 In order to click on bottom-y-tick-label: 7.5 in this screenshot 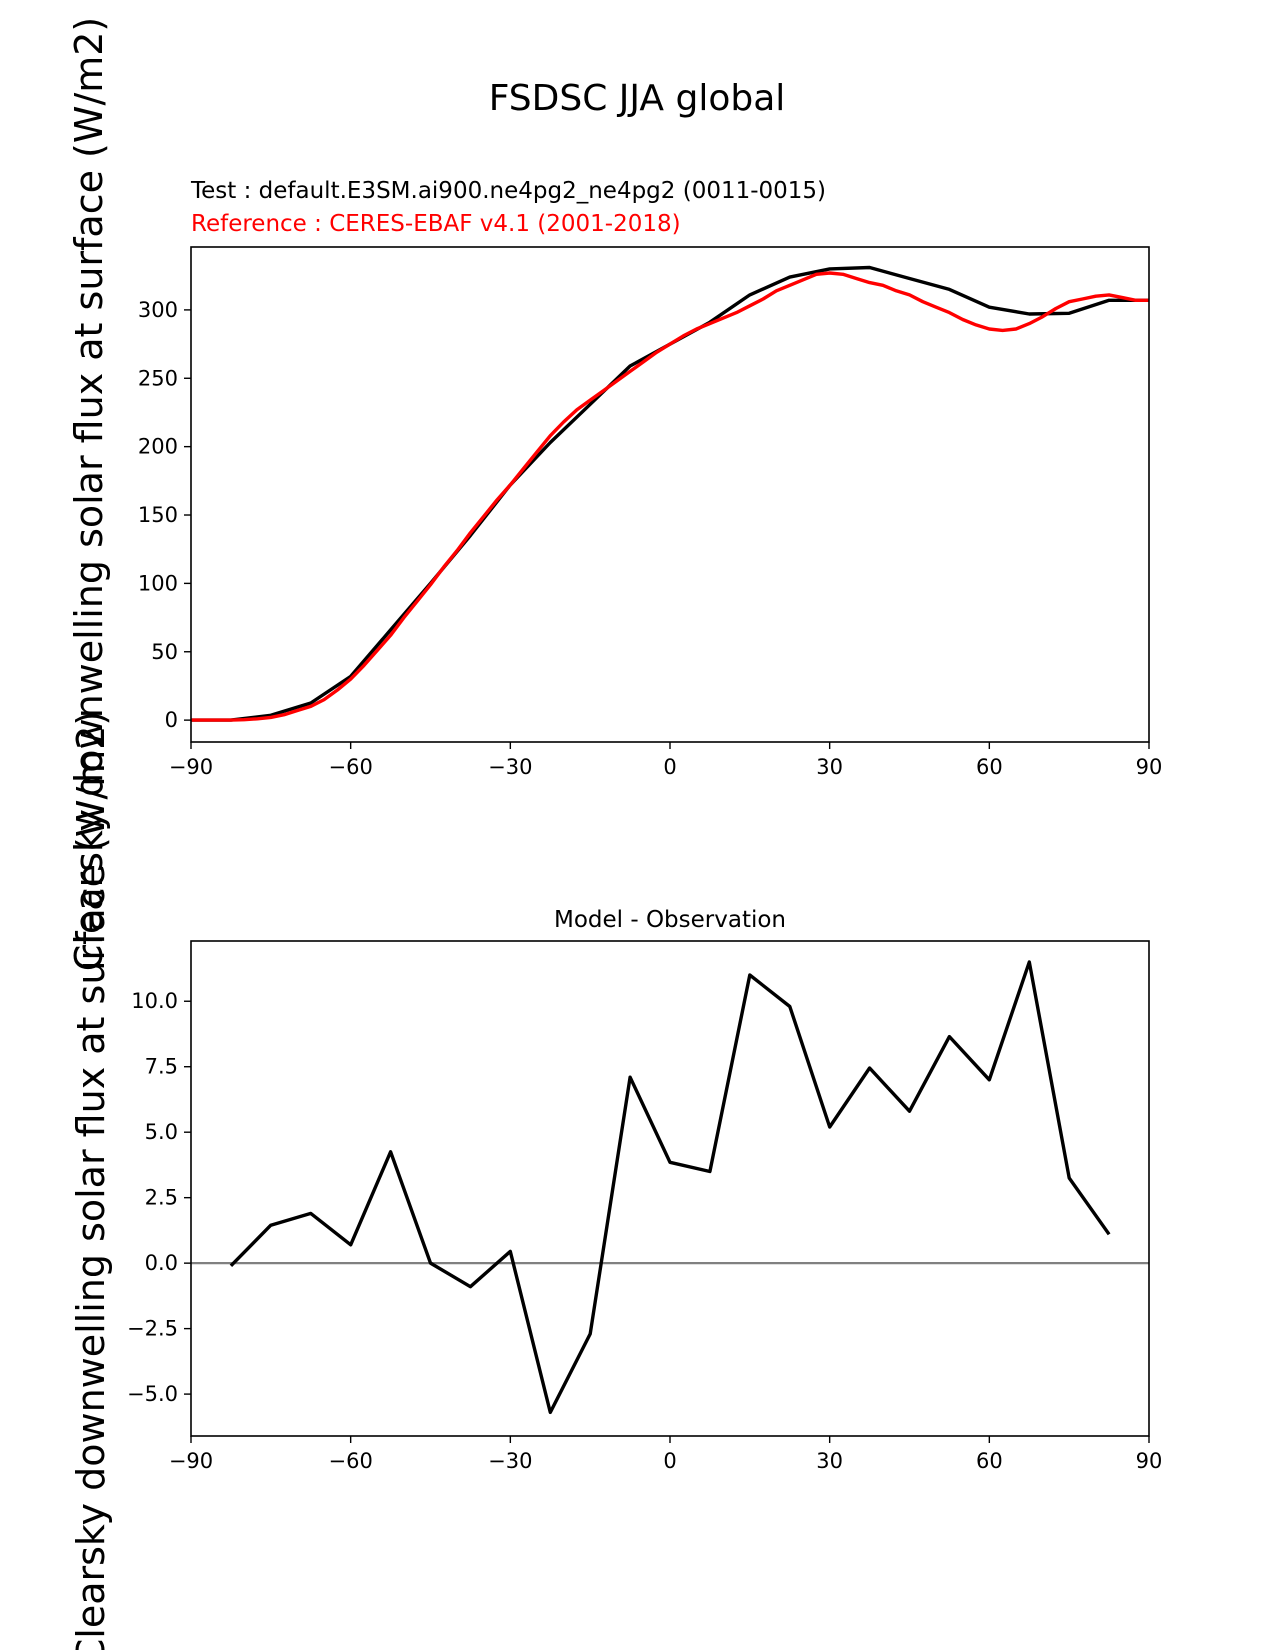, I will do `click(161, 1067)`.